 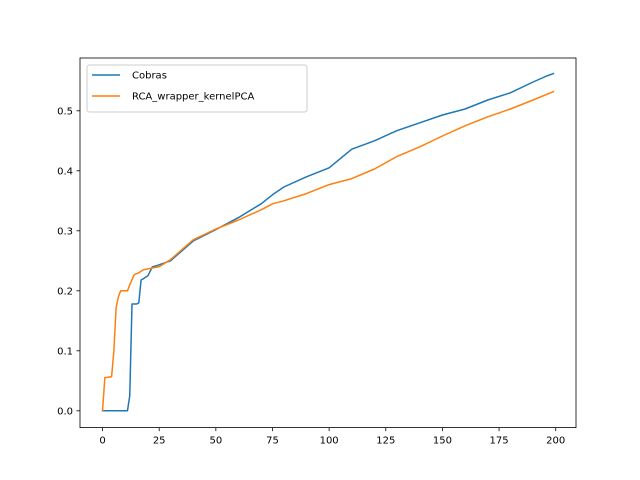 What do you see at coordinates (65, 351) in the screenshot?
I see `y-tick-label: 0.1` at bounding box center [65, 351].